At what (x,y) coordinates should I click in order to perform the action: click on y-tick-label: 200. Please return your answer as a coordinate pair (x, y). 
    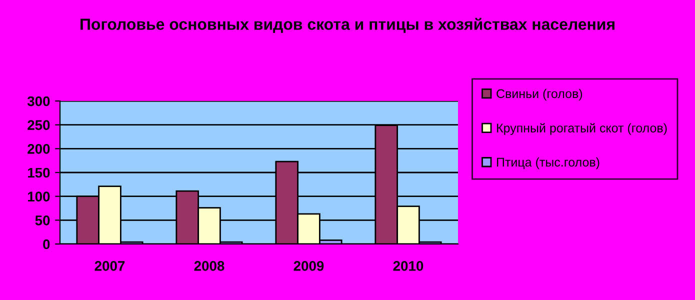
    Looking at the image, I should click on (39, 149).